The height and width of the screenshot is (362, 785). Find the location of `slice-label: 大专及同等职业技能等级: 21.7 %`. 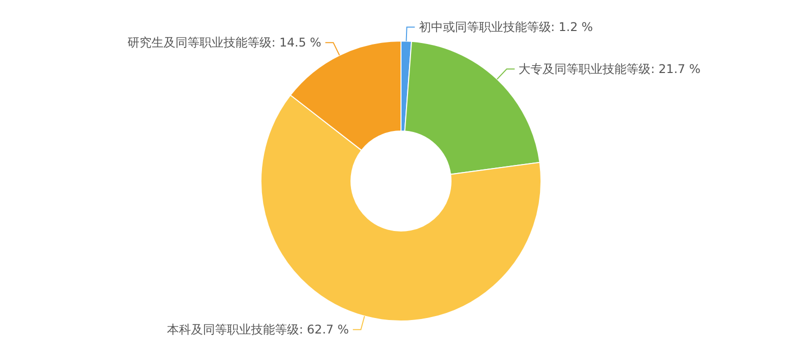

slice-label: 大专及同等职业技能等级: 21.7 % is located at coordinates (609, 69).